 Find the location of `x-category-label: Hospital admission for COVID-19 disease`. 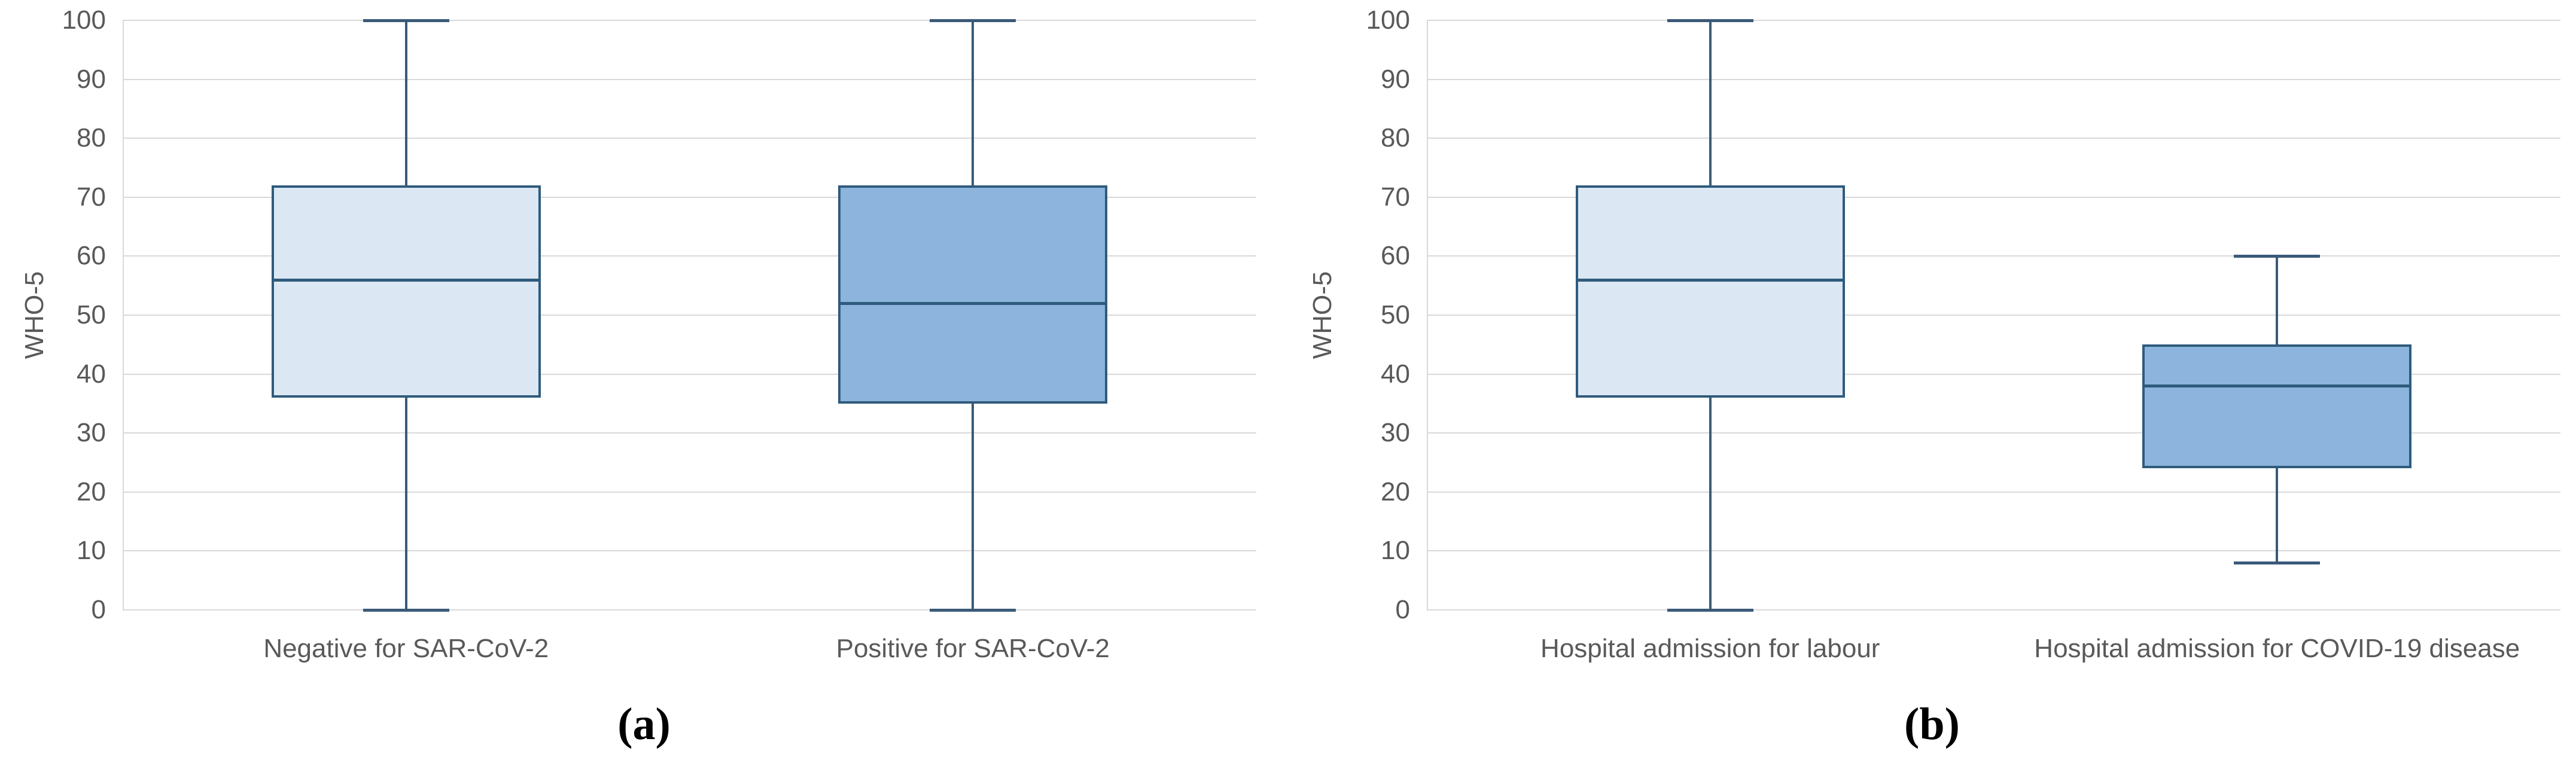

x-category-label: Hospital admission for COVID-19 disease is located at coordinates (2277, 648).